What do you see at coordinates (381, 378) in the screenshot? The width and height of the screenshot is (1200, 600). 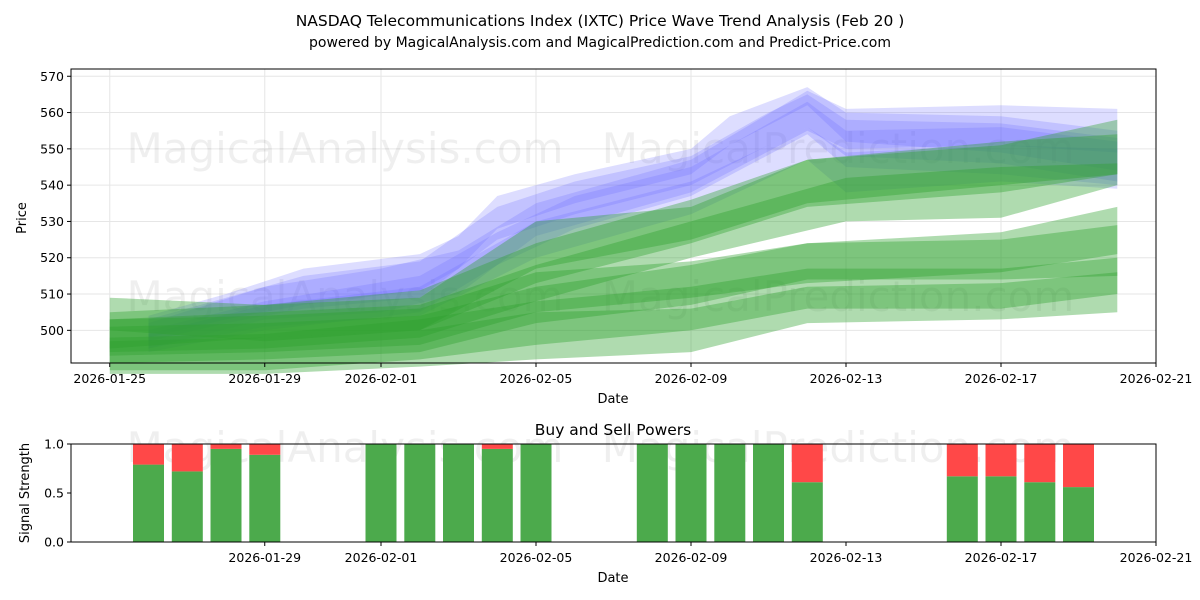 I see `price-x-tick-label: 2026-02-01` at bounding box center [381, 378].